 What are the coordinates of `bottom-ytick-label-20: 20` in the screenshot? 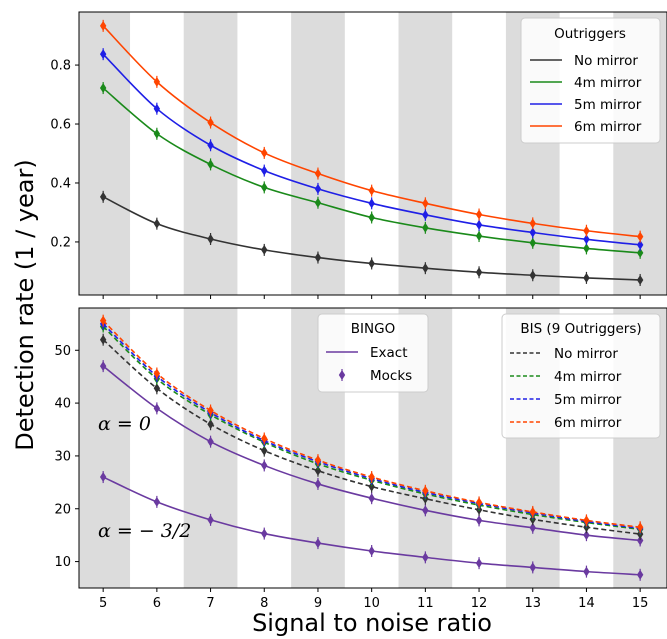 It's located at (62, 509).